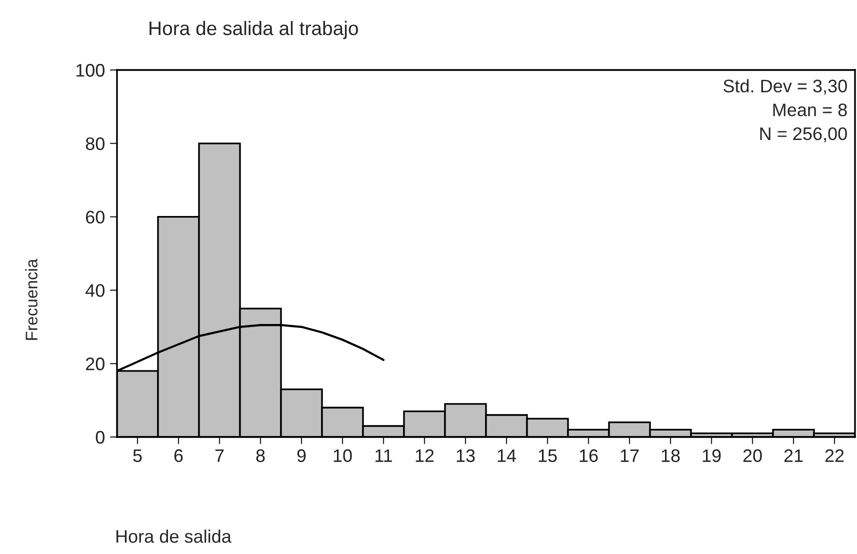 This screenshot has width=857, height=554. I want to click on y-axis-title: Frecuencia, so click(31, 299).